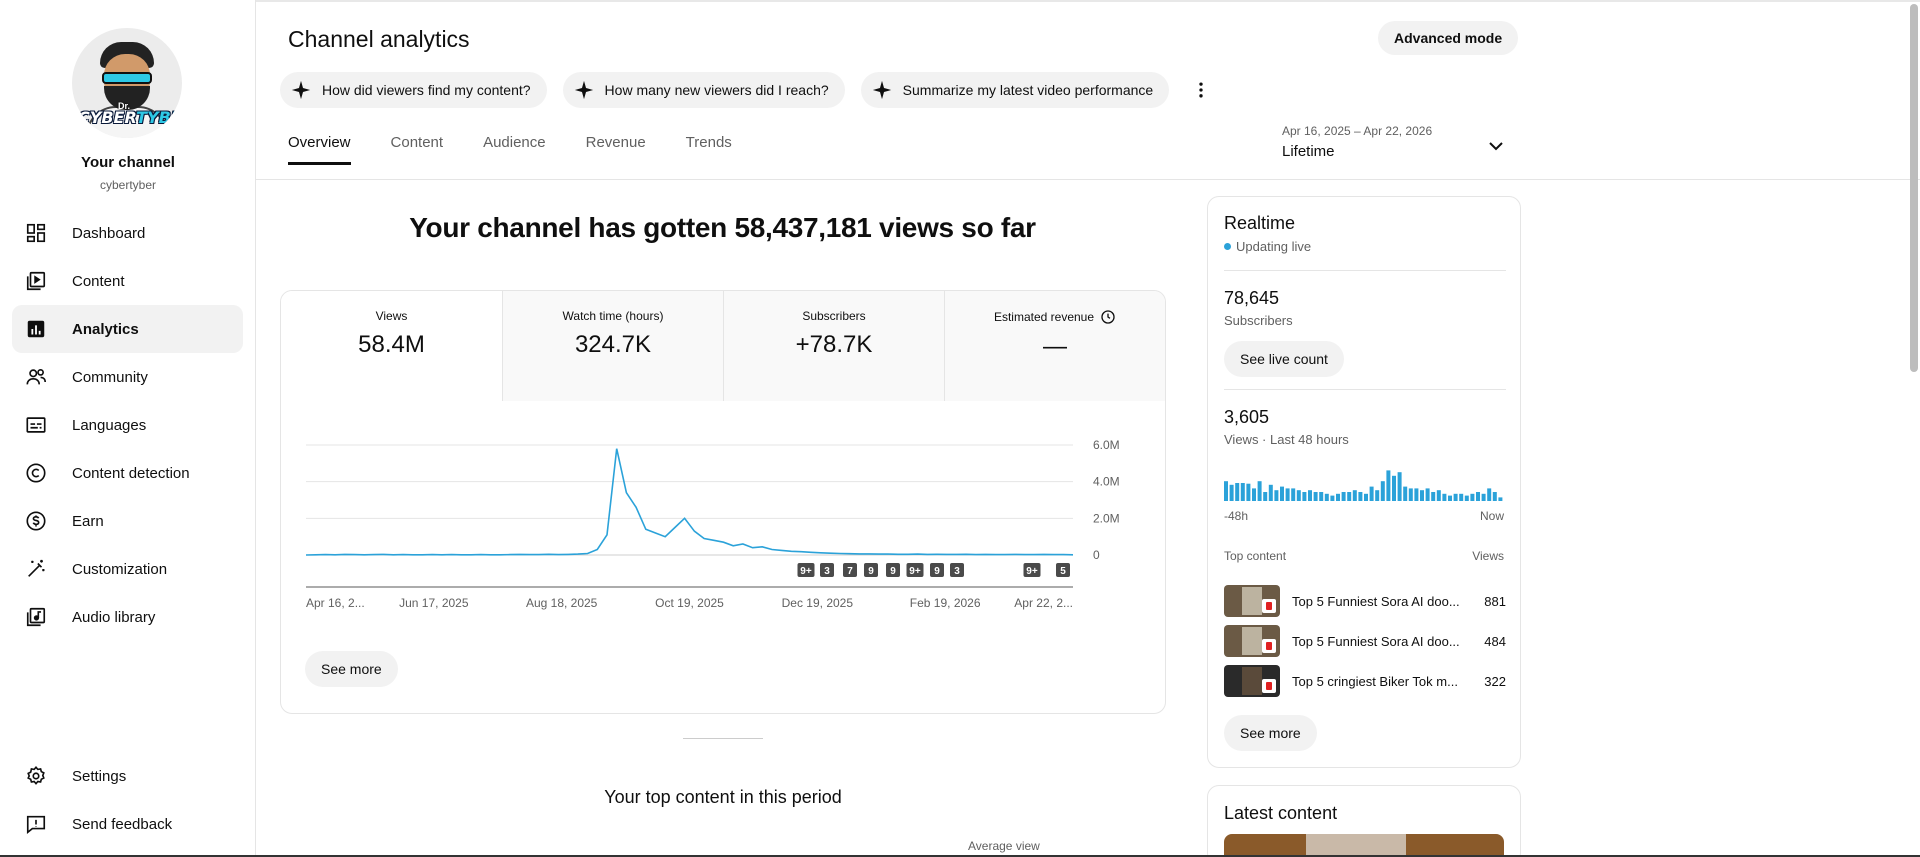 Image resolution: width=1920 pixels, height=857 pixels. Describe the element at coordinates (1267, 246) in the screenshot. I see `live-status: Updating live` at that location.